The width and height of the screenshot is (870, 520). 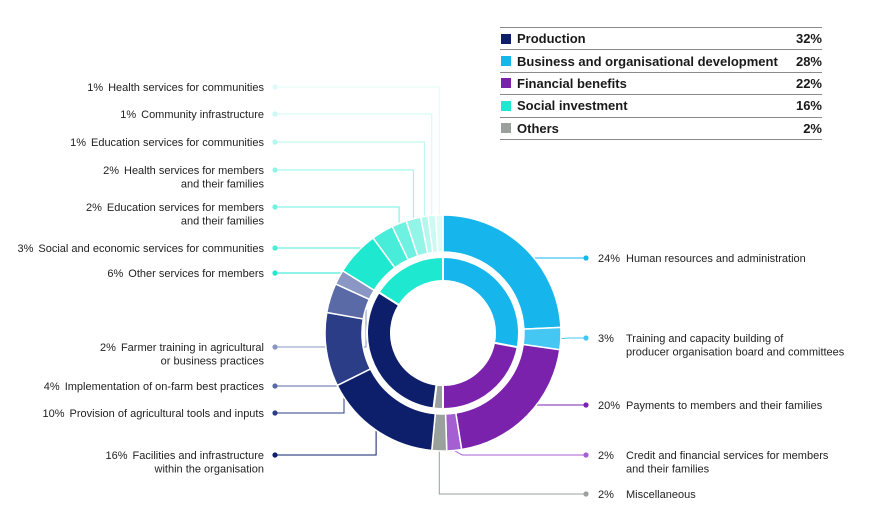 I want to click on outer-label-text: Other services for members, so click(x=196, y=274).